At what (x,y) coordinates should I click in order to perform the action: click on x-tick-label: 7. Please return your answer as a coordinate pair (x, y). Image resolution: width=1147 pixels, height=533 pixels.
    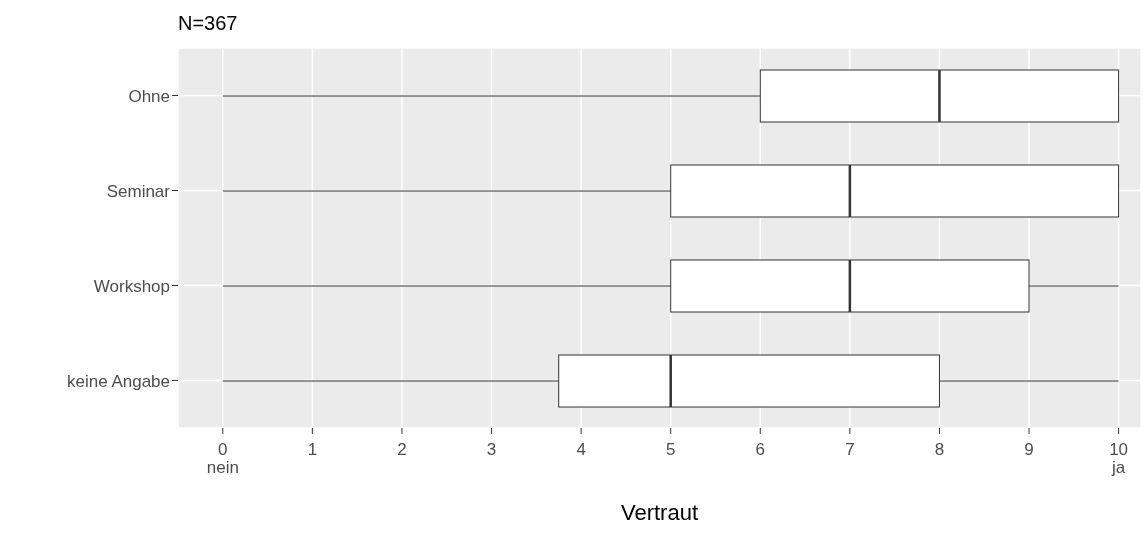
    Looking at the image, I should click on (850, 450).